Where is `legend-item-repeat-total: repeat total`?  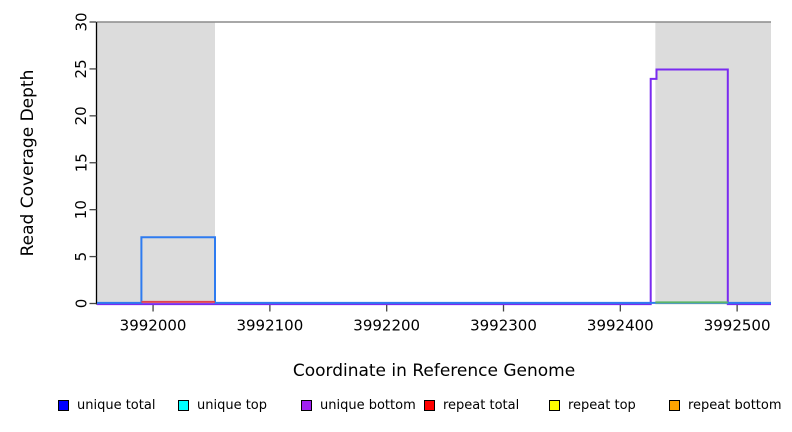
legend-item-repeat-total: repeat total is located at coordinates (471, 405).